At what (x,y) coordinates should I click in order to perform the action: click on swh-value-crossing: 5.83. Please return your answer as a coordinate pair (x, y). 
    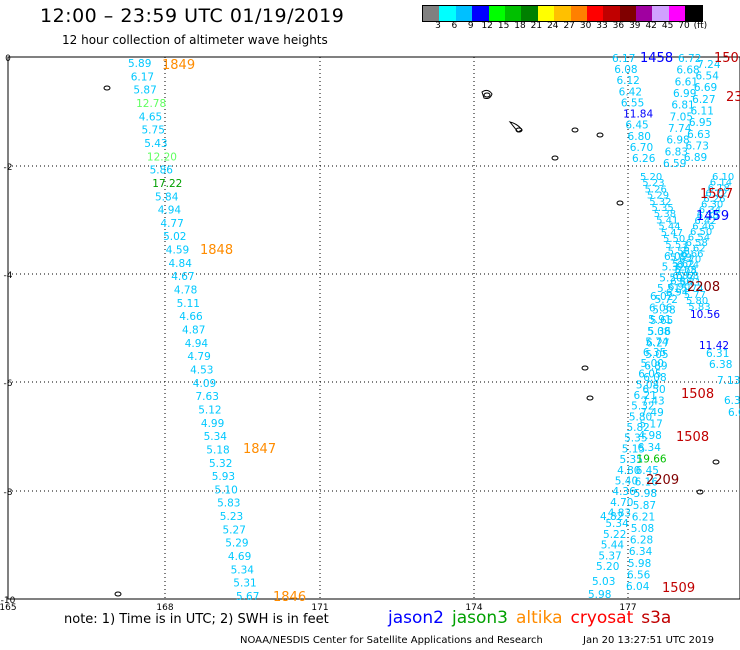
    Looking at the image, I should click on (699, 307).